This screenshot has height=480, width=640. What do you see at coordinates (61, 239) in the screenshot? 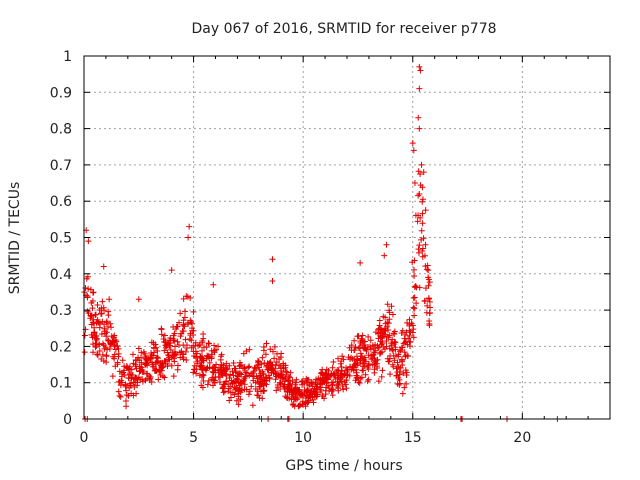
I see `y-tick-label: 0.5` at bounding box center [61, 239].